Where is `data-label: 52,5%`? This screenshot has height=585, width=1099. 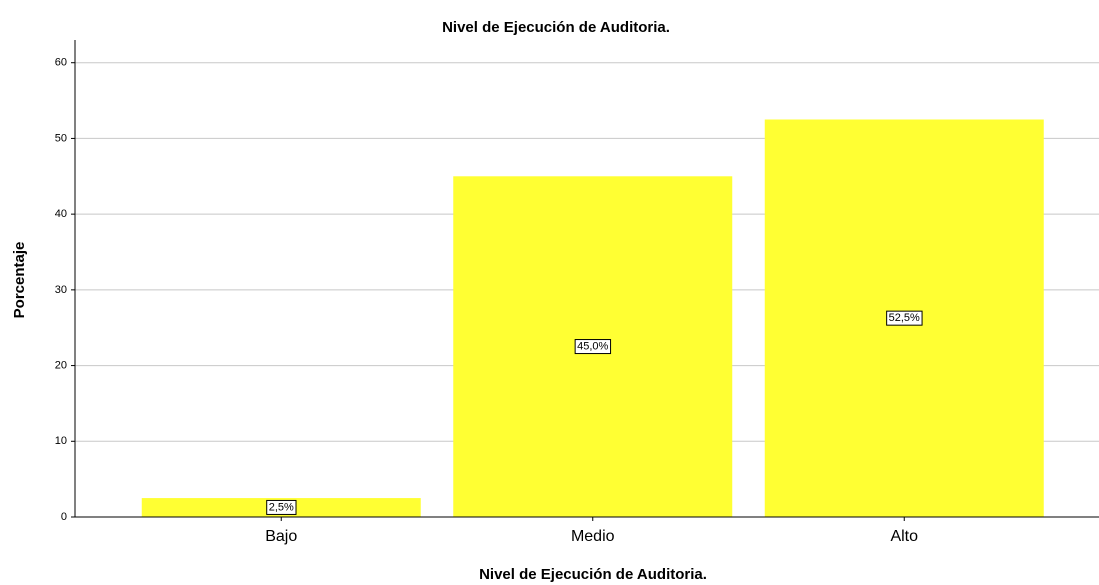 data-label: 52,5% is located at coordinates (904, 318).